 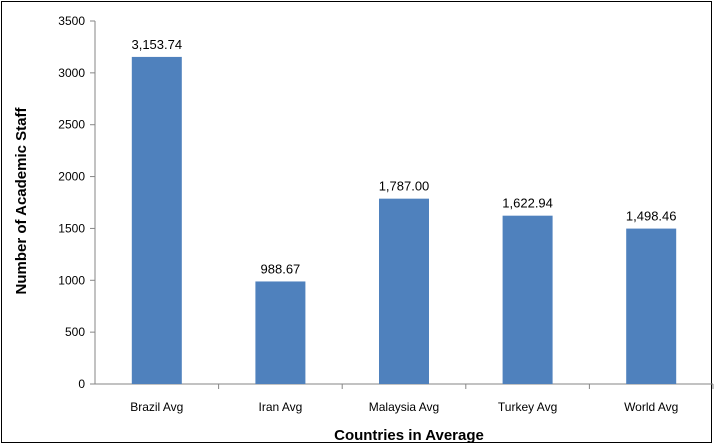 I want to click on y-axis-ticks: 0 500 1000 1500 2000 2500 3000 3500, so click(x=76, y=202).